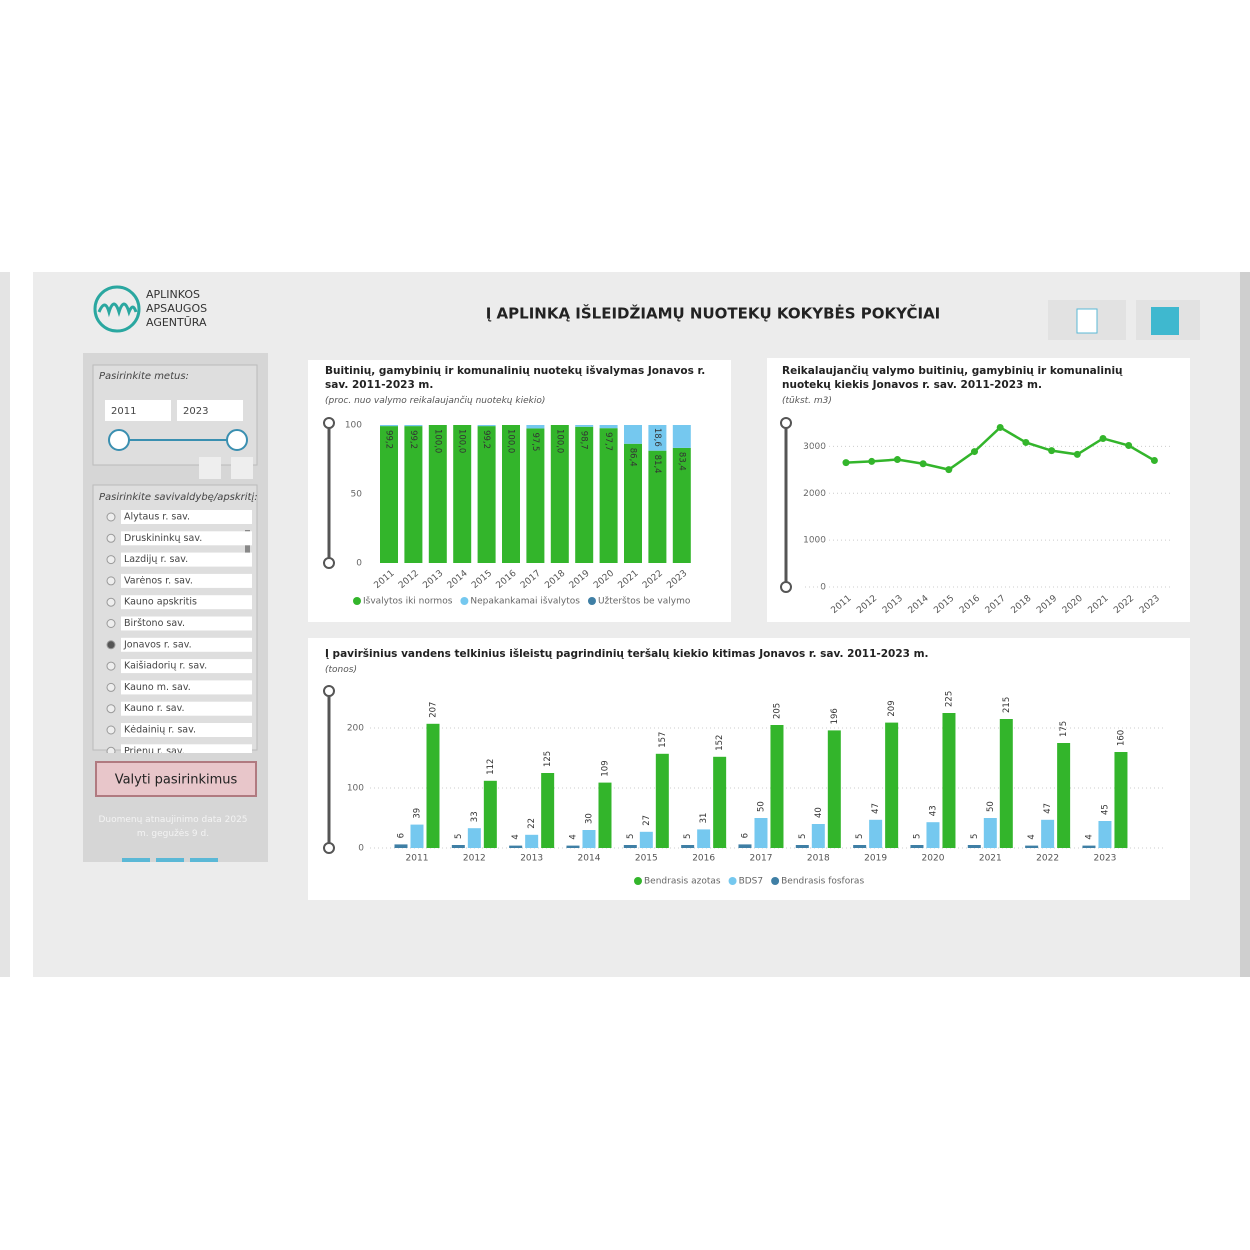 The image size is (1250, 1250). I want to click on area-label: Pasirinkite savivaldybę/apskritį:, so click(178, 497).